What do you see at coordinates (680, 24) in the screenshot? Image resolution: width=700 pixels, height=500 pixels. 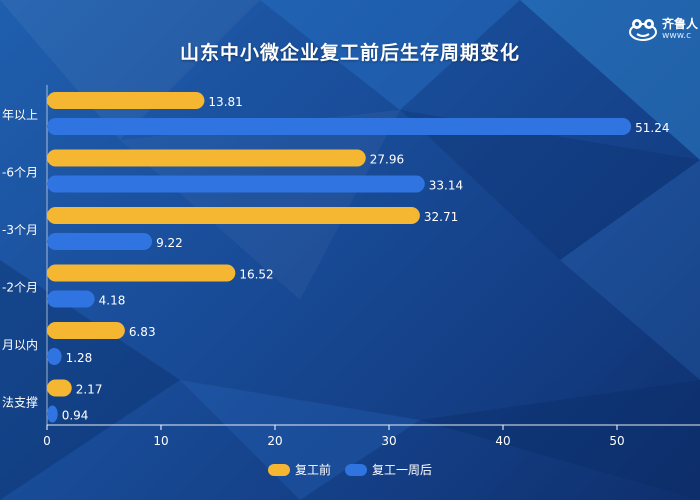 I see `brand-name: 齐鲁人` at bounding box center [680, 24].